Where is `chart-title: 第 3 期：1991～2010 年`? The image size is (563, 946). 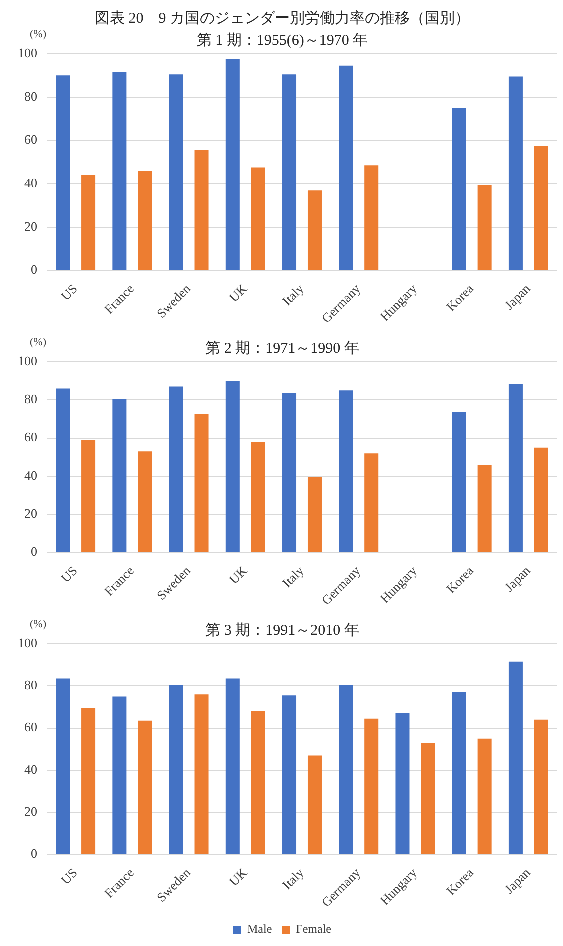 chart-title: 第 3 期：1991～2010 年 is located at coordinates (283, 630).